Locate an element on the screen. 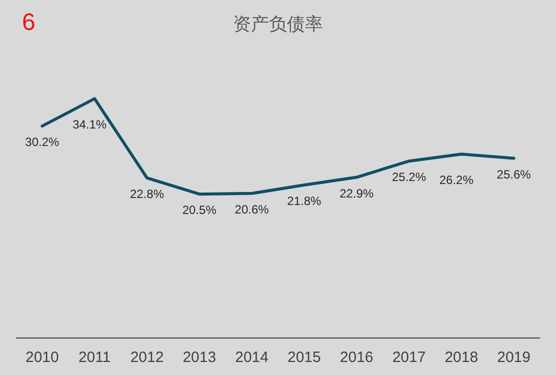 This screenshot has width=556, height=375. data-label: 22.9% is located at coordinates (357, 193).